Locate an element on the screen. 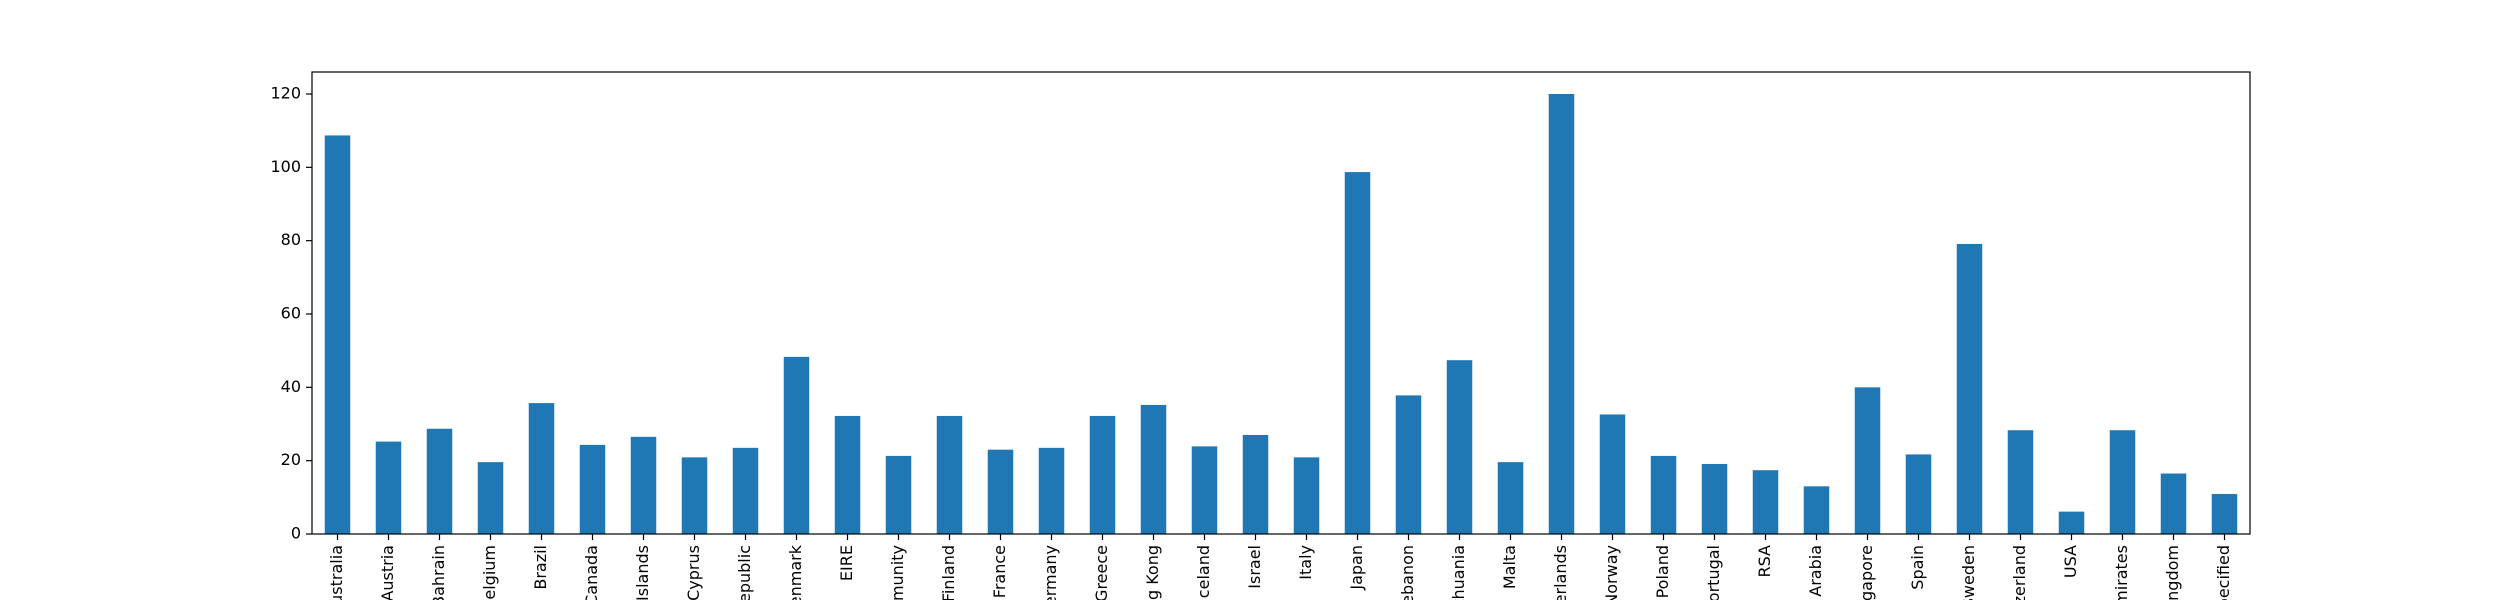  y-tick-label: 60 is located at coordinates (291, 313).